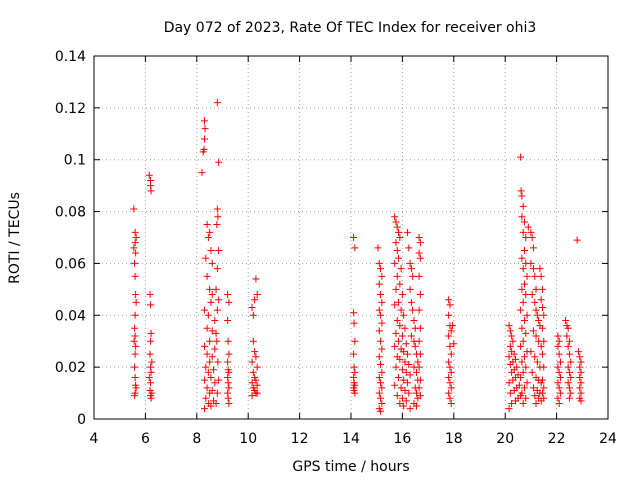 The height and width of the screenshot is (480, 640). I want to click on y-axis-label: ROTI / TECUs, so click(15, 238).